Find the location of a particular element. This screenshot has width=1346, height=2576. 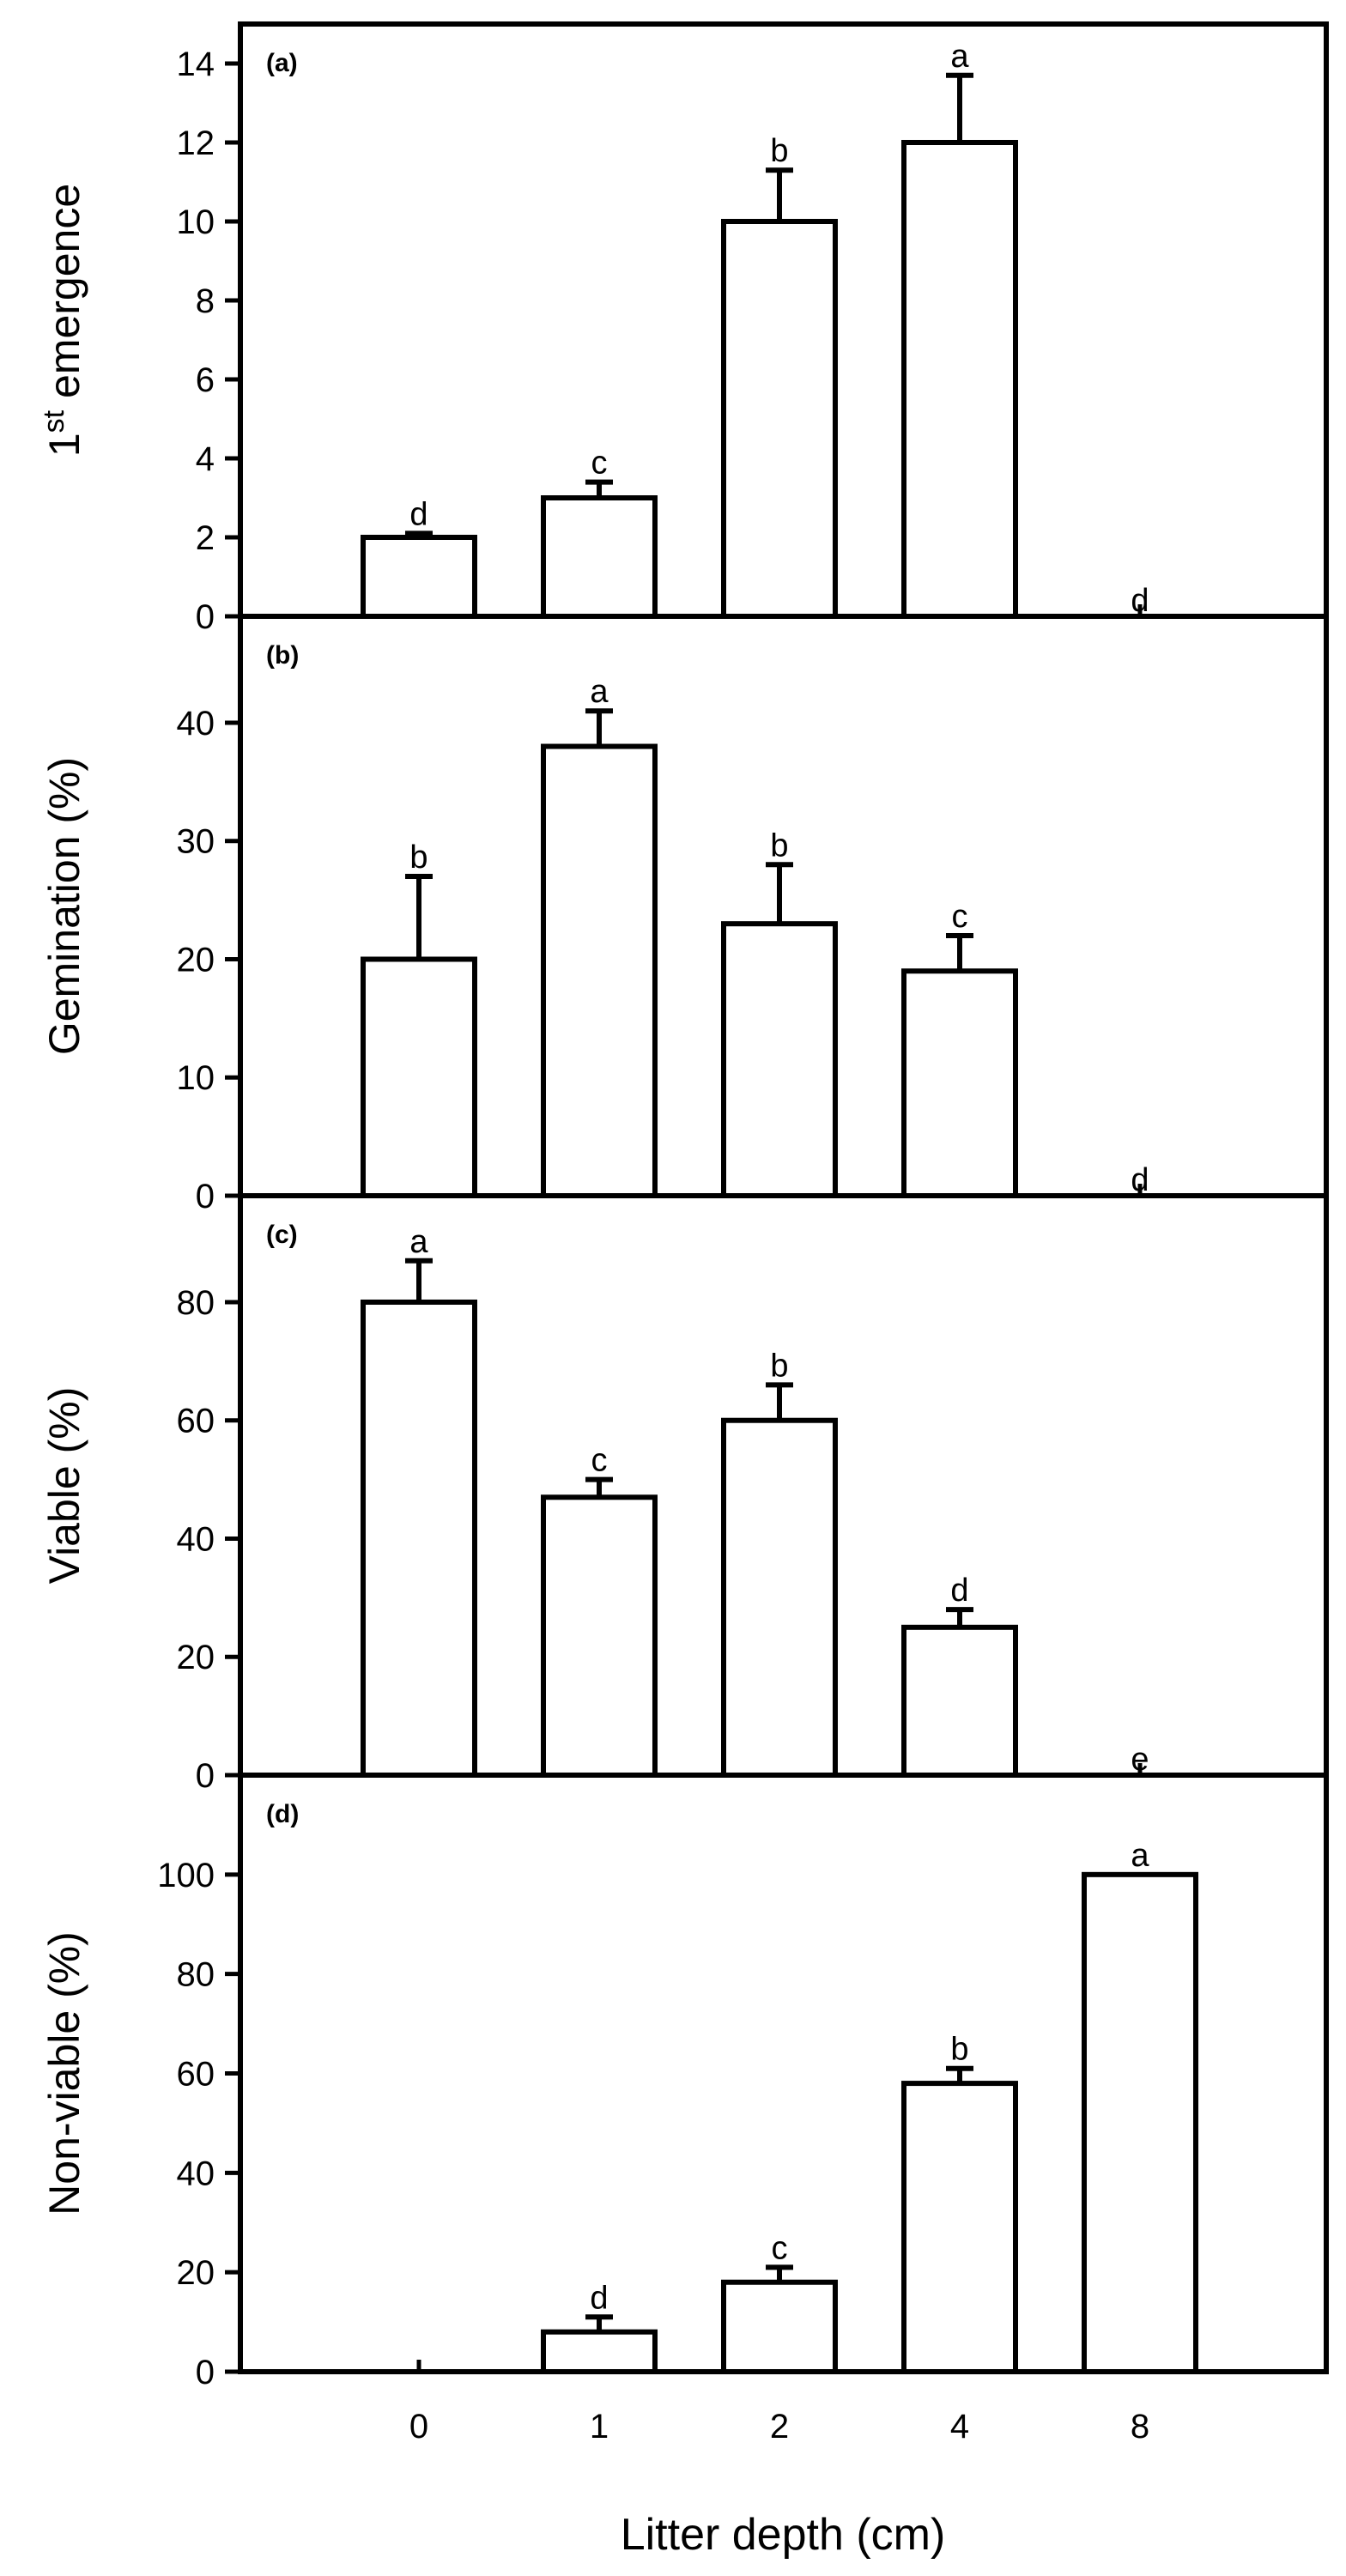

y-tick-label: 8 is located at coordinates (206, 301).